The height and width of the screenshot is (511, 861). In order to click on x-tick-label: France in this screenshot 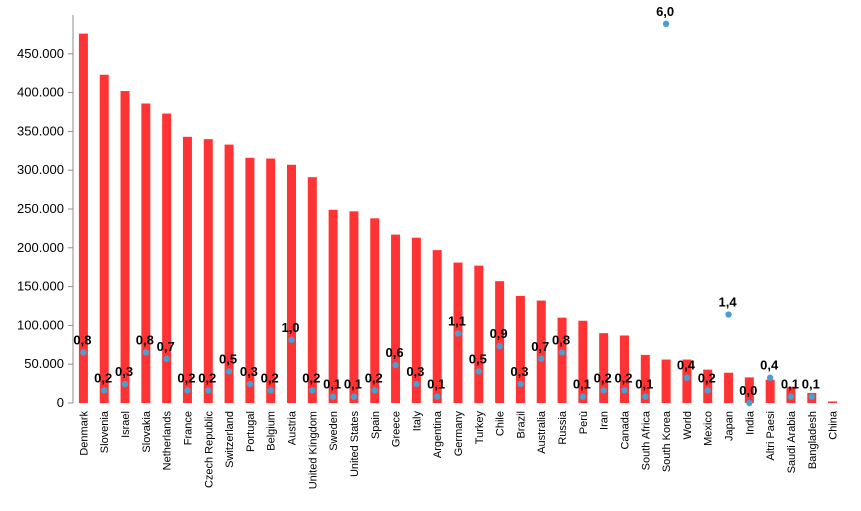, I will do `click(188, 428)`.